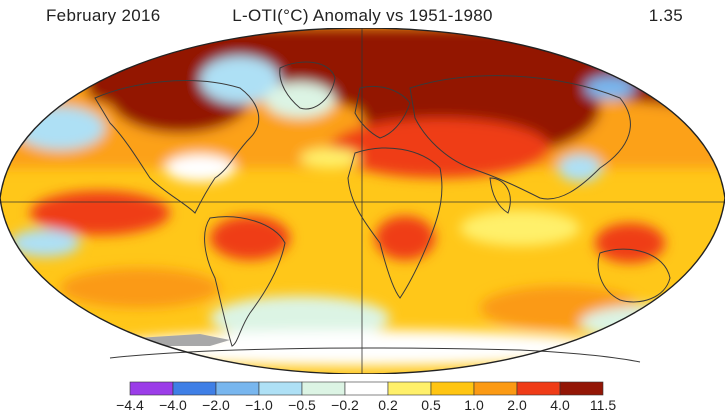 Image resolution: width=725 pixels, height=419 pixels. I want to click on legend-tick-label: 2.0, so click(517, 405).